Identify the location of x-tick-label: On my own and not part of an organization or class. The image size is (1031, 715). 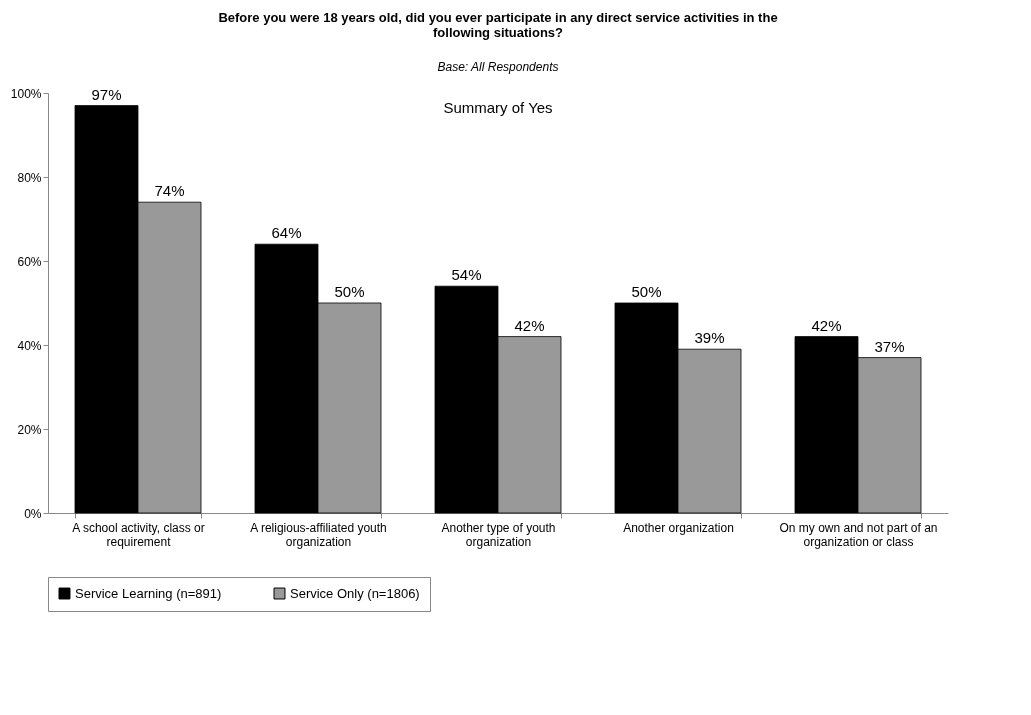
(858, 534).